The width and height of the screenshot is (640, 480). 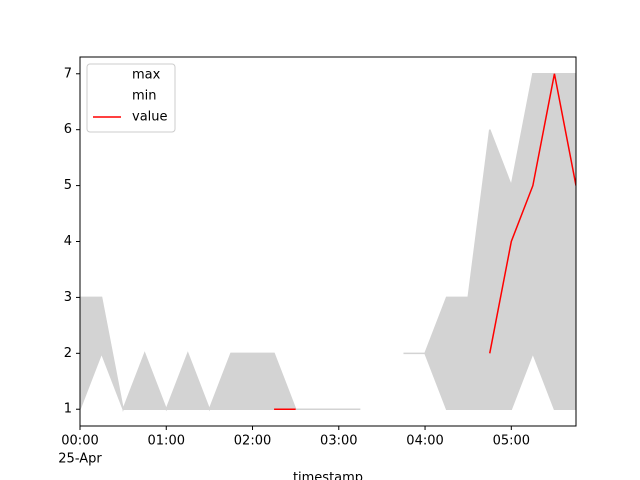 What do you see at coordinates (424, 441) in the screenshot?
I see `x-tick-label: 04:00` at bounding box center [424, 441].